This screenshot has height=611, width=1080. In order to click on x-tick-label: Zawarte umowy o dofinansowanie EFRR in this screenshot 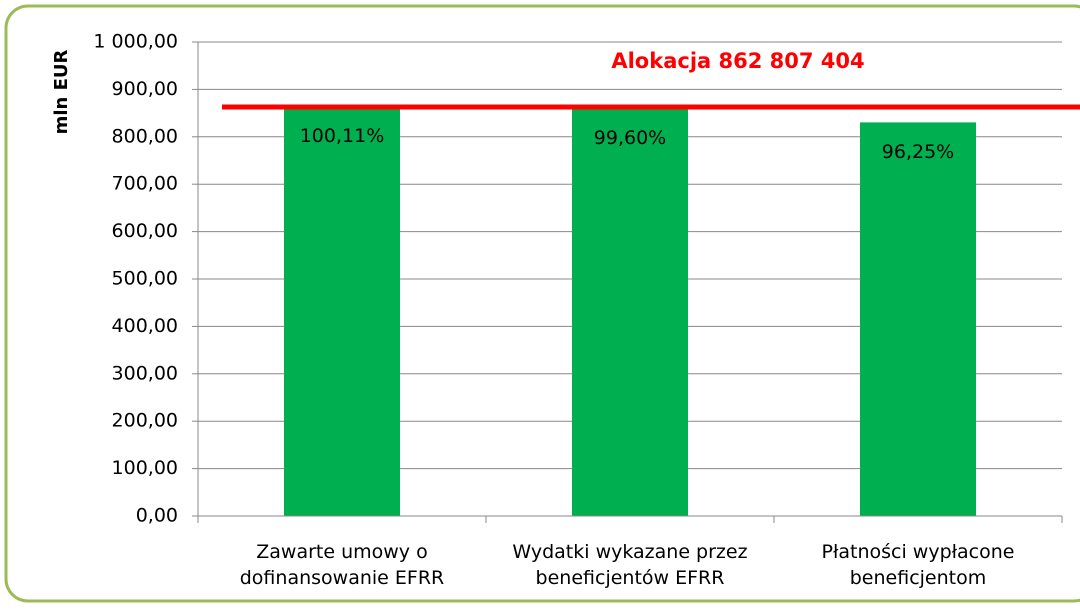, I will do `click(342, 565)`.